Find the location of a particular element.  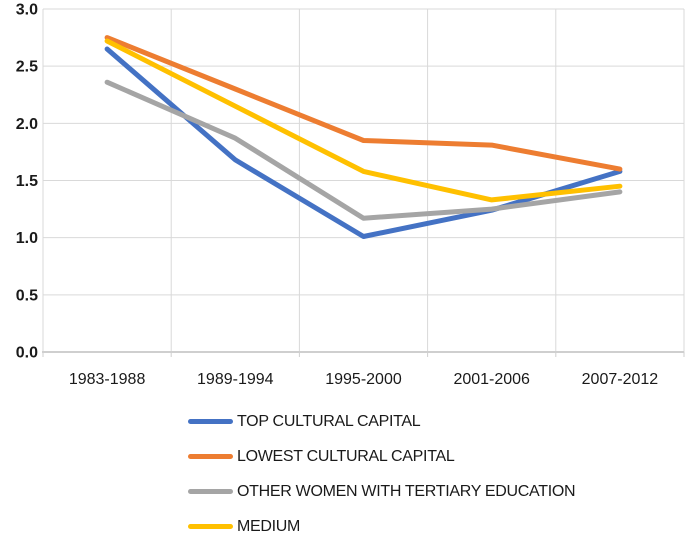

legend-series-label: TOP CULTURAL CAPITAL is located at coordinates (329, 421).